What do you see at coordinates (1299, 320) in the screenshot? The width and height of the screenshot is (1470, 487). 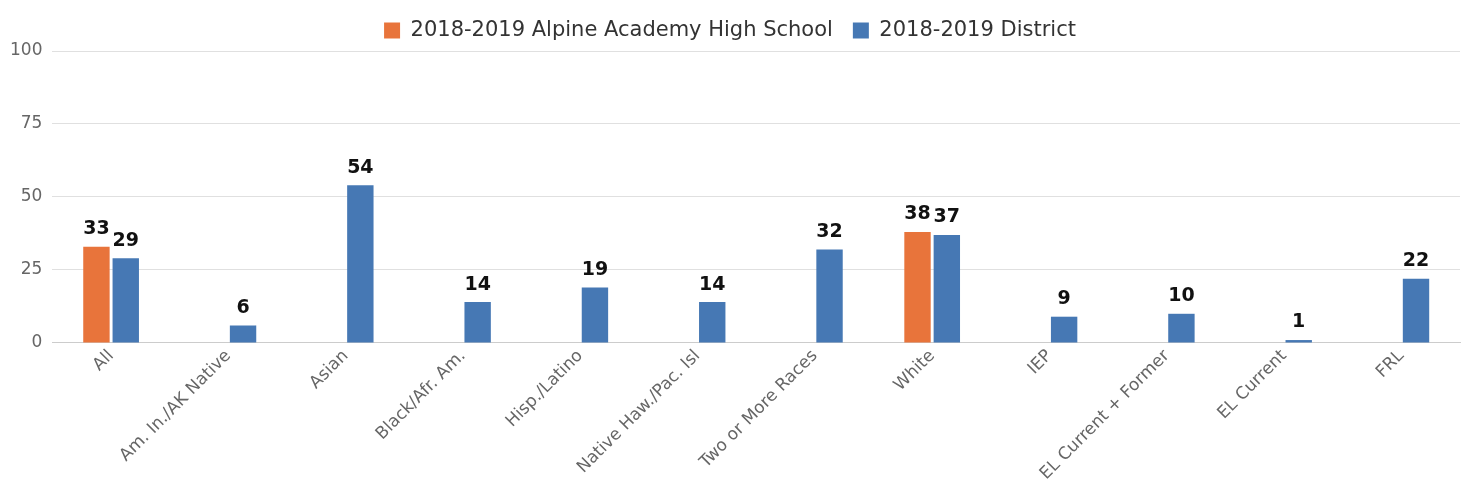 I see `data-label: 1` at bounding box center [1299, 320].